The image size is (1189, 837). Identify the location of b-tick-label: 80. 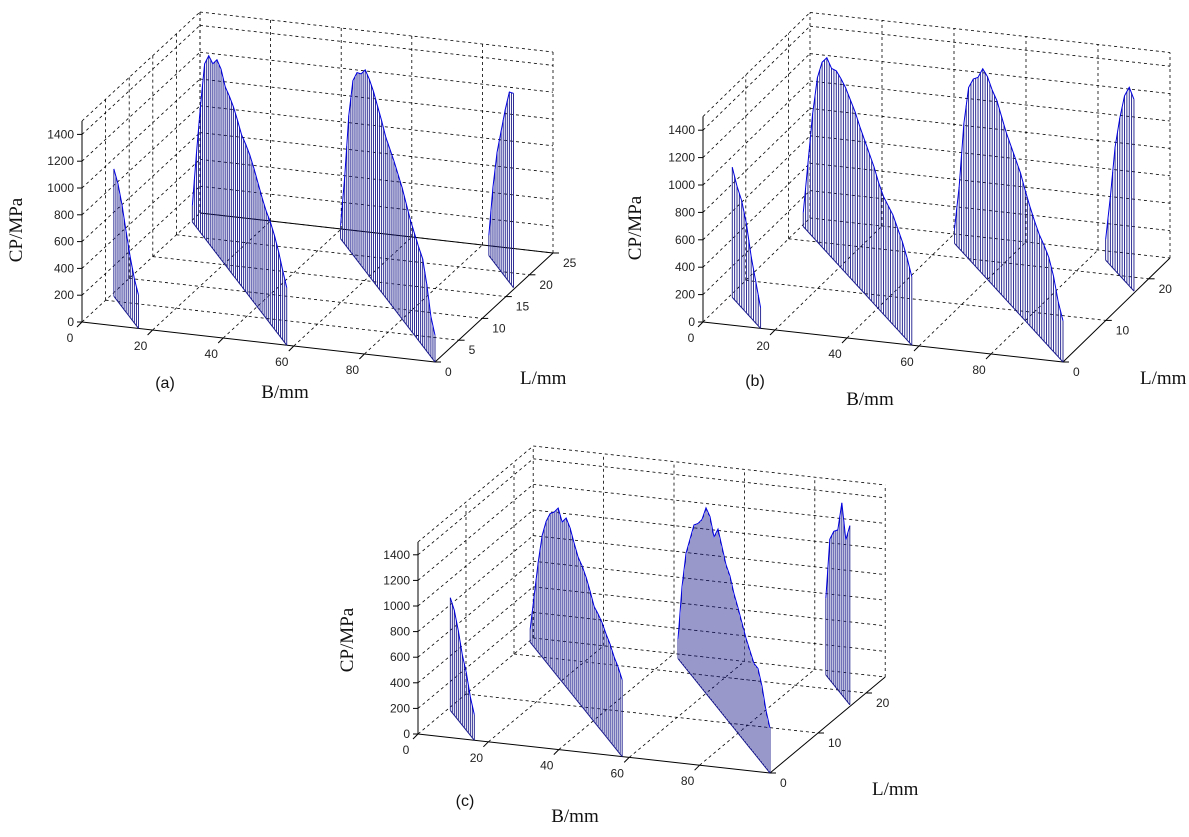
(353, 370).